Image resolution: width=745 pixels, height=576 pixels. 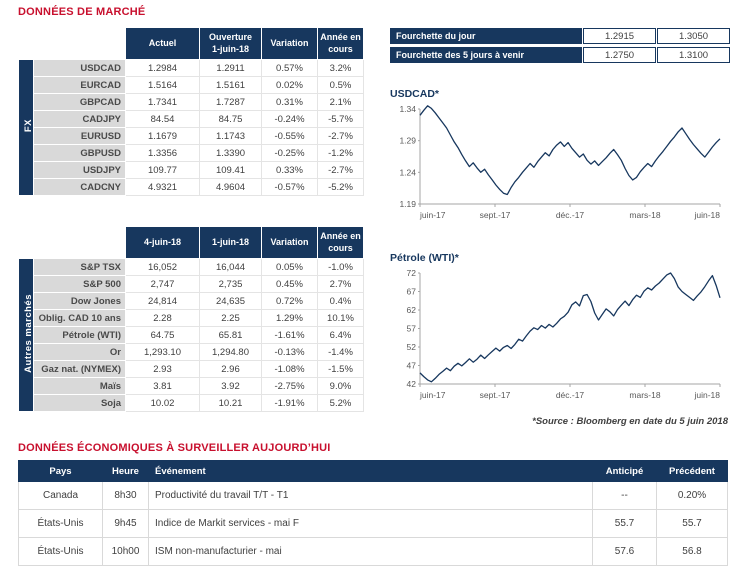 What do you see at coordinates (340, 68) in the screenshot?
I see `fx-ytd: 3.2%` at bounding box center [340, 68].